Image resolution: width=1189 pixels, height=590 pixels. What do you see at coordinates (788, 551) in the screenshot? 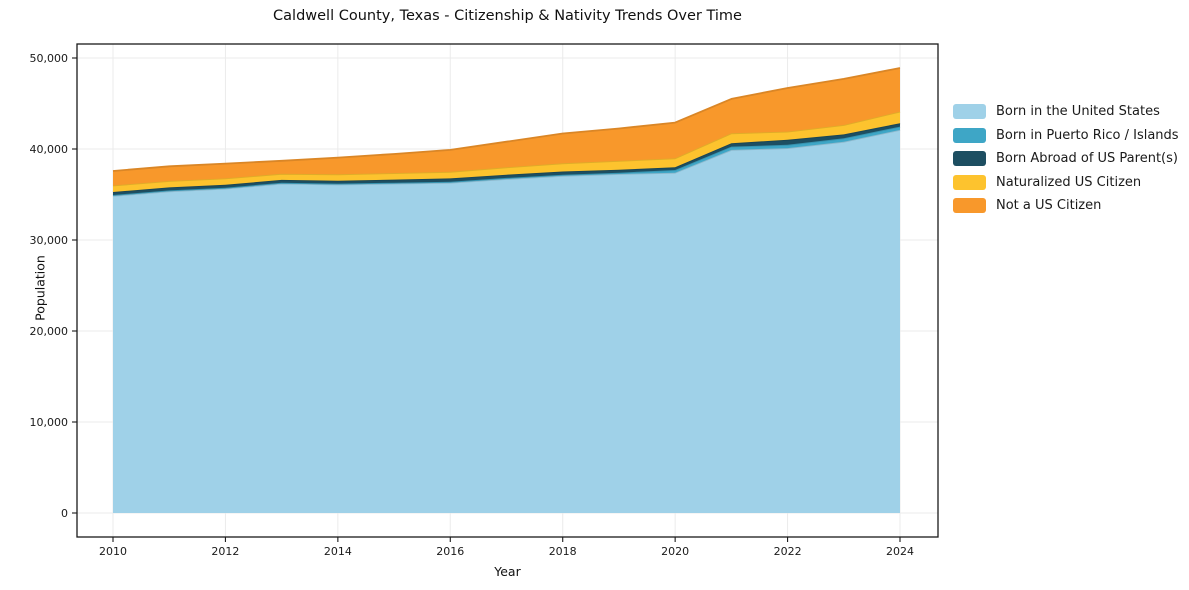
I see `x-tick-label: 2022` at bounding box center [788, 551].